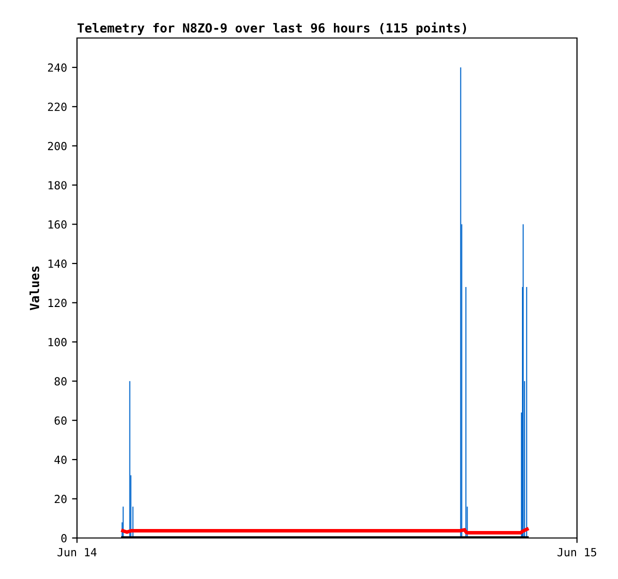 Image resolution: width=618 pixels, height=579 pixels. I want to click on y-tick-label: 100, so click(57, 342).